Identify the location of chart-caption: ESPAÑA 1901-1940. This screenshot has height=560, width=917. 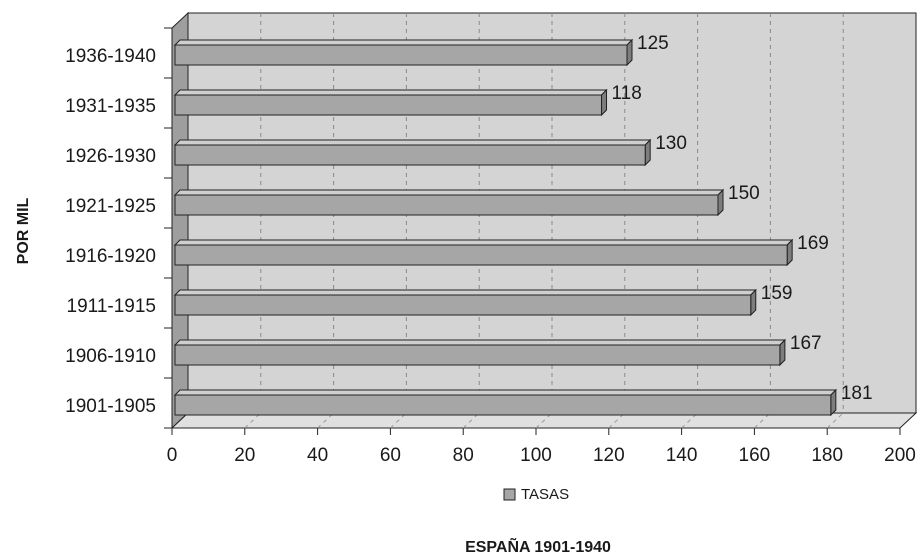
(538, 546).